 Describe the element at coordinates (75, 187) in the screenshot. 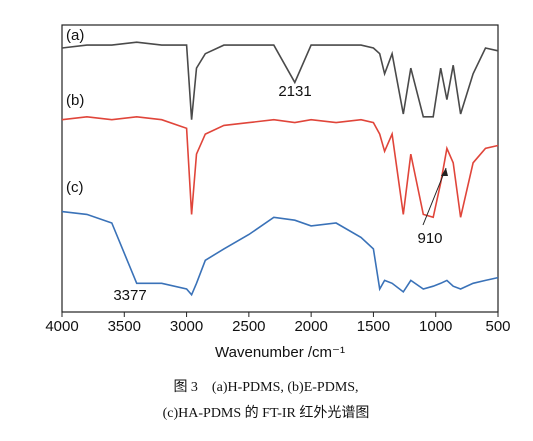

I see `series-label: (c)` at that location.